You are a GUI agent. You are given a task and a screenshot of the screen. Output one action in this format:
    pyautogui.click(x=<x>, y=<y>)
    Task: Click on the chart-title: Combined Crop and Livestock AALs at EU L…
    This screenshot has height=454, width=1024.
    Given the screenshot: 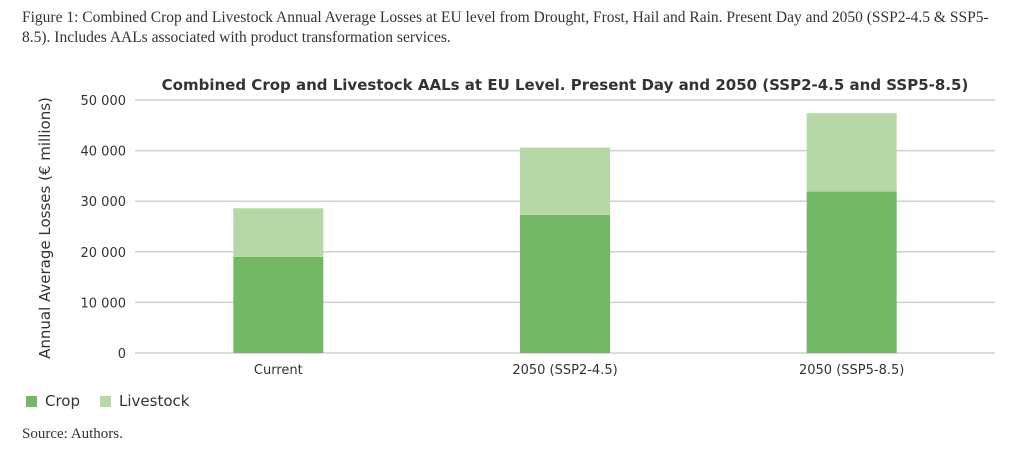 What is the action you would take?
    pyautogui.click(x=565, y=85)
    